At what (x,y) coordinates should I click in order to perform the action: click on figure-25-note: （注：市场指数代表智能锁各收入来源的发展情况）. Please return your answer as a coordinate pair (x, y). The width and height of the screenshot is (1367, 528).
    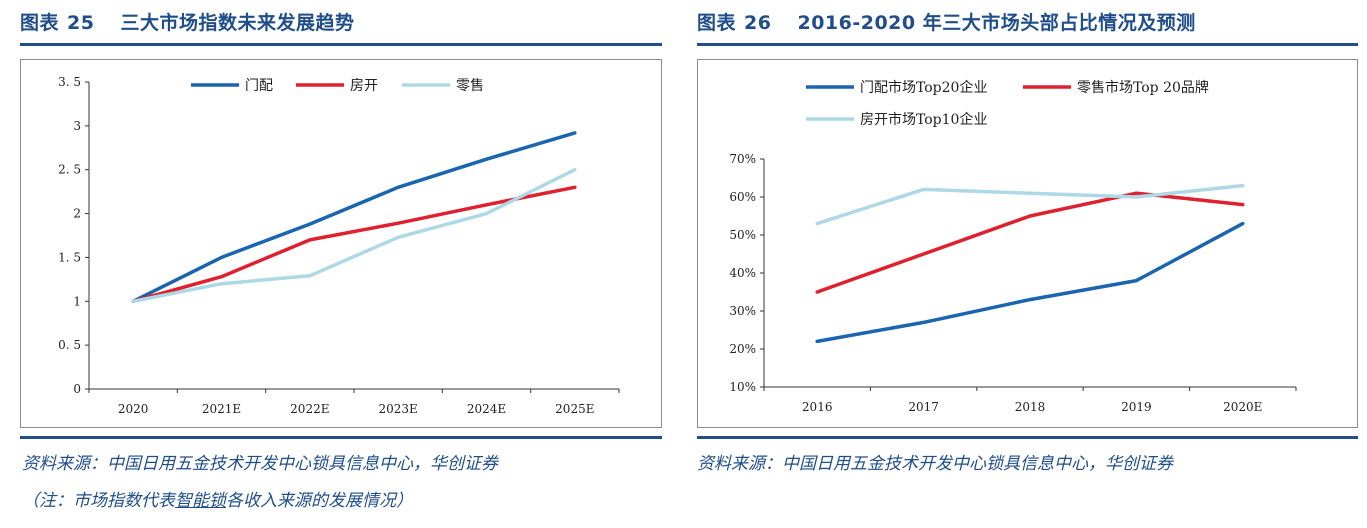
    Looking at the image, I should click on (217, 498).